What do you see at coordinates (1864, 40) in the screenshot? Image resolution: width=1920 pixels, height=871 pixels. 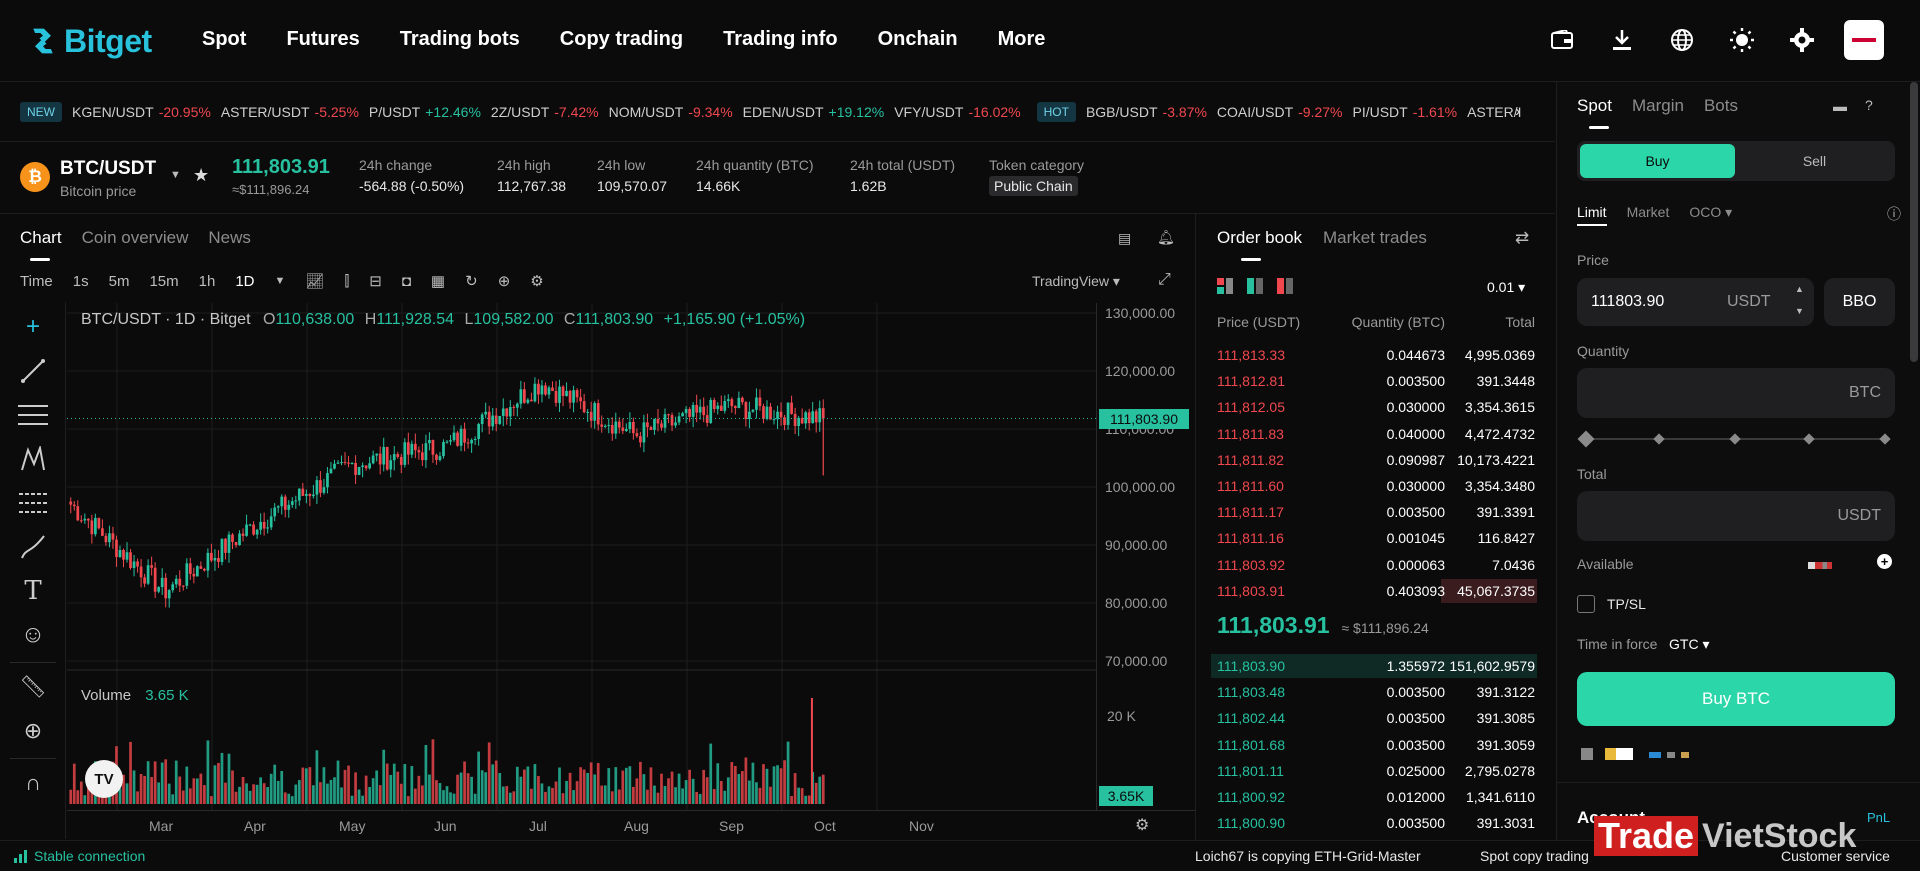 I see `user-avatar` at bounding box center [1864, 40].